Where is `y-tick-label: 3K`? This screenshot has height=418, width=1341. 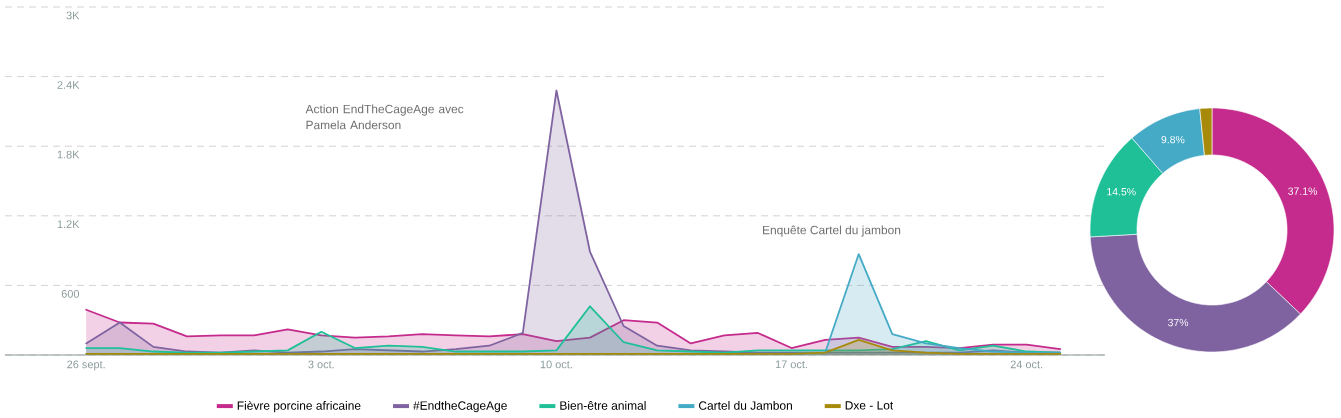
y-tick-label: 3K is located at coordinates (73, 15).